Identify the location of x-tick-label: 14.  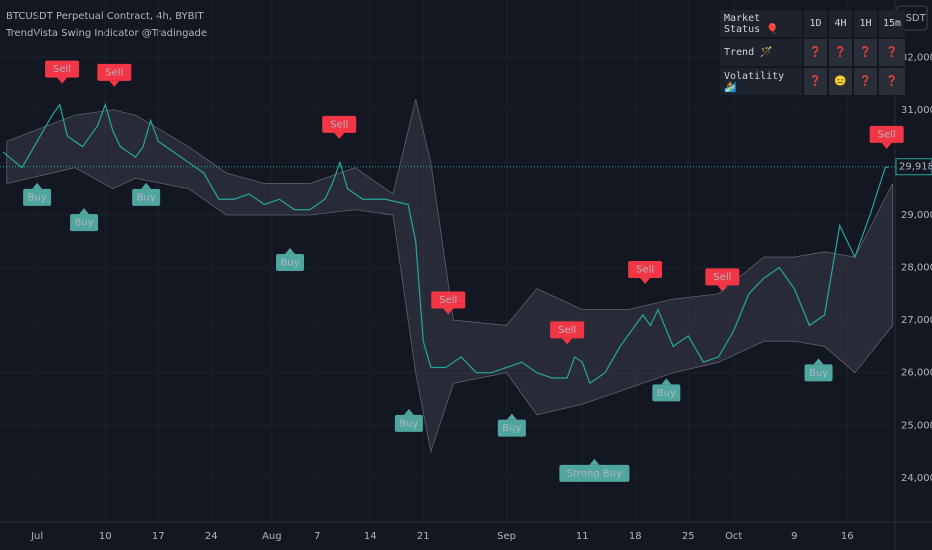
(370, 536).